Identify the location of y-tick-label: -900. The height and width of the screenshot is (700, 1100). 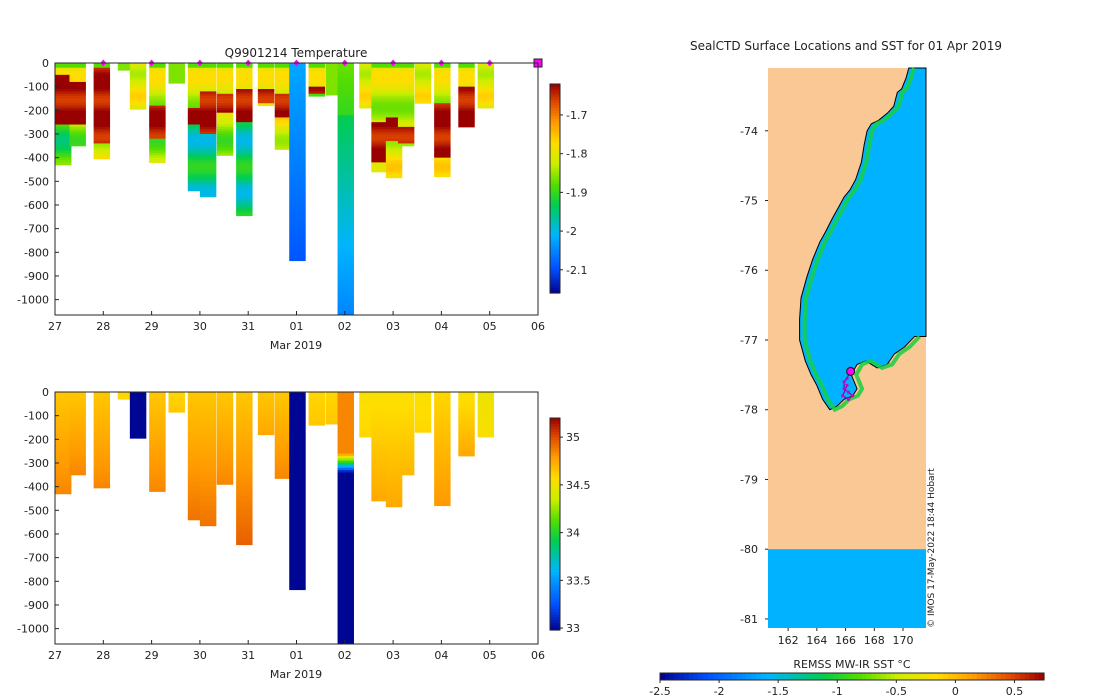
(36, 276).